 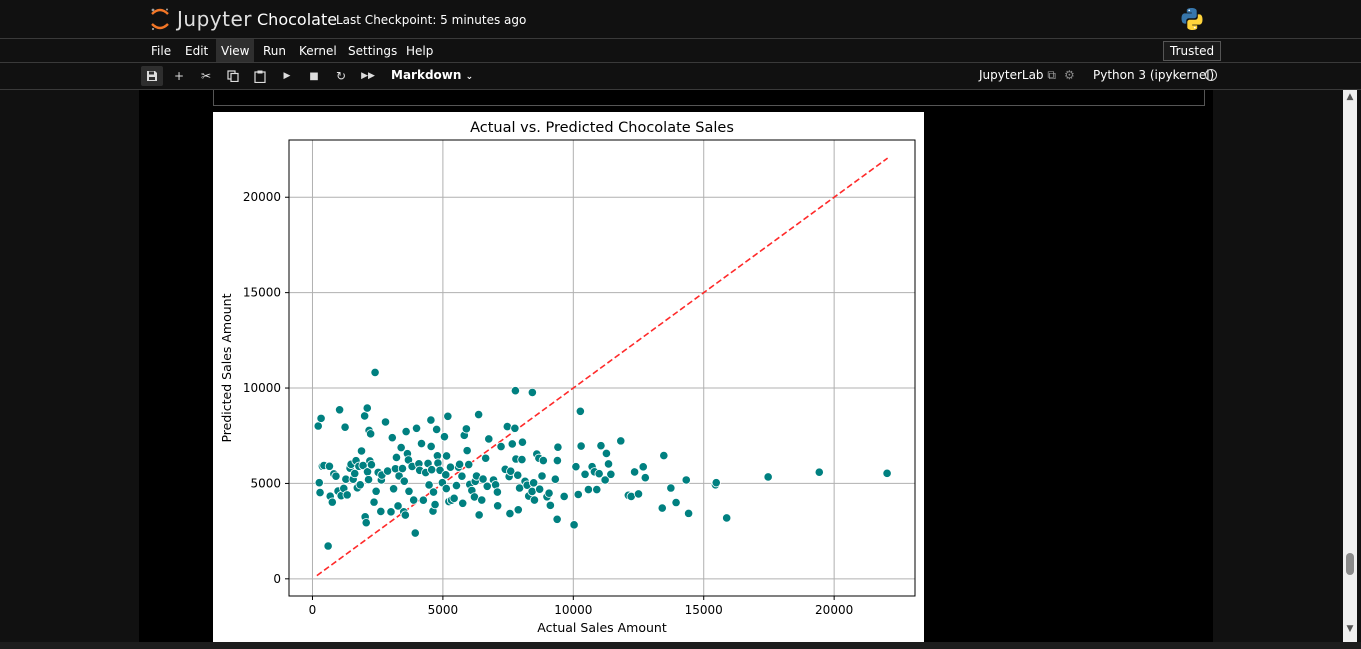 What do you see at coordinates (161, 51) in the screenshot?
I see `menu-file: File` at bounding box center [161, 51].